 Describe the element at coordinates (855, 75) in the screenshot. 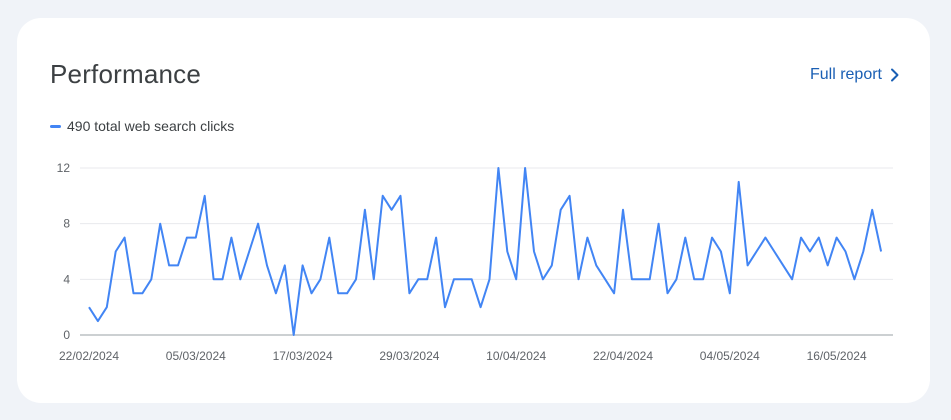

I see `full-report-link: Full report` at that location.